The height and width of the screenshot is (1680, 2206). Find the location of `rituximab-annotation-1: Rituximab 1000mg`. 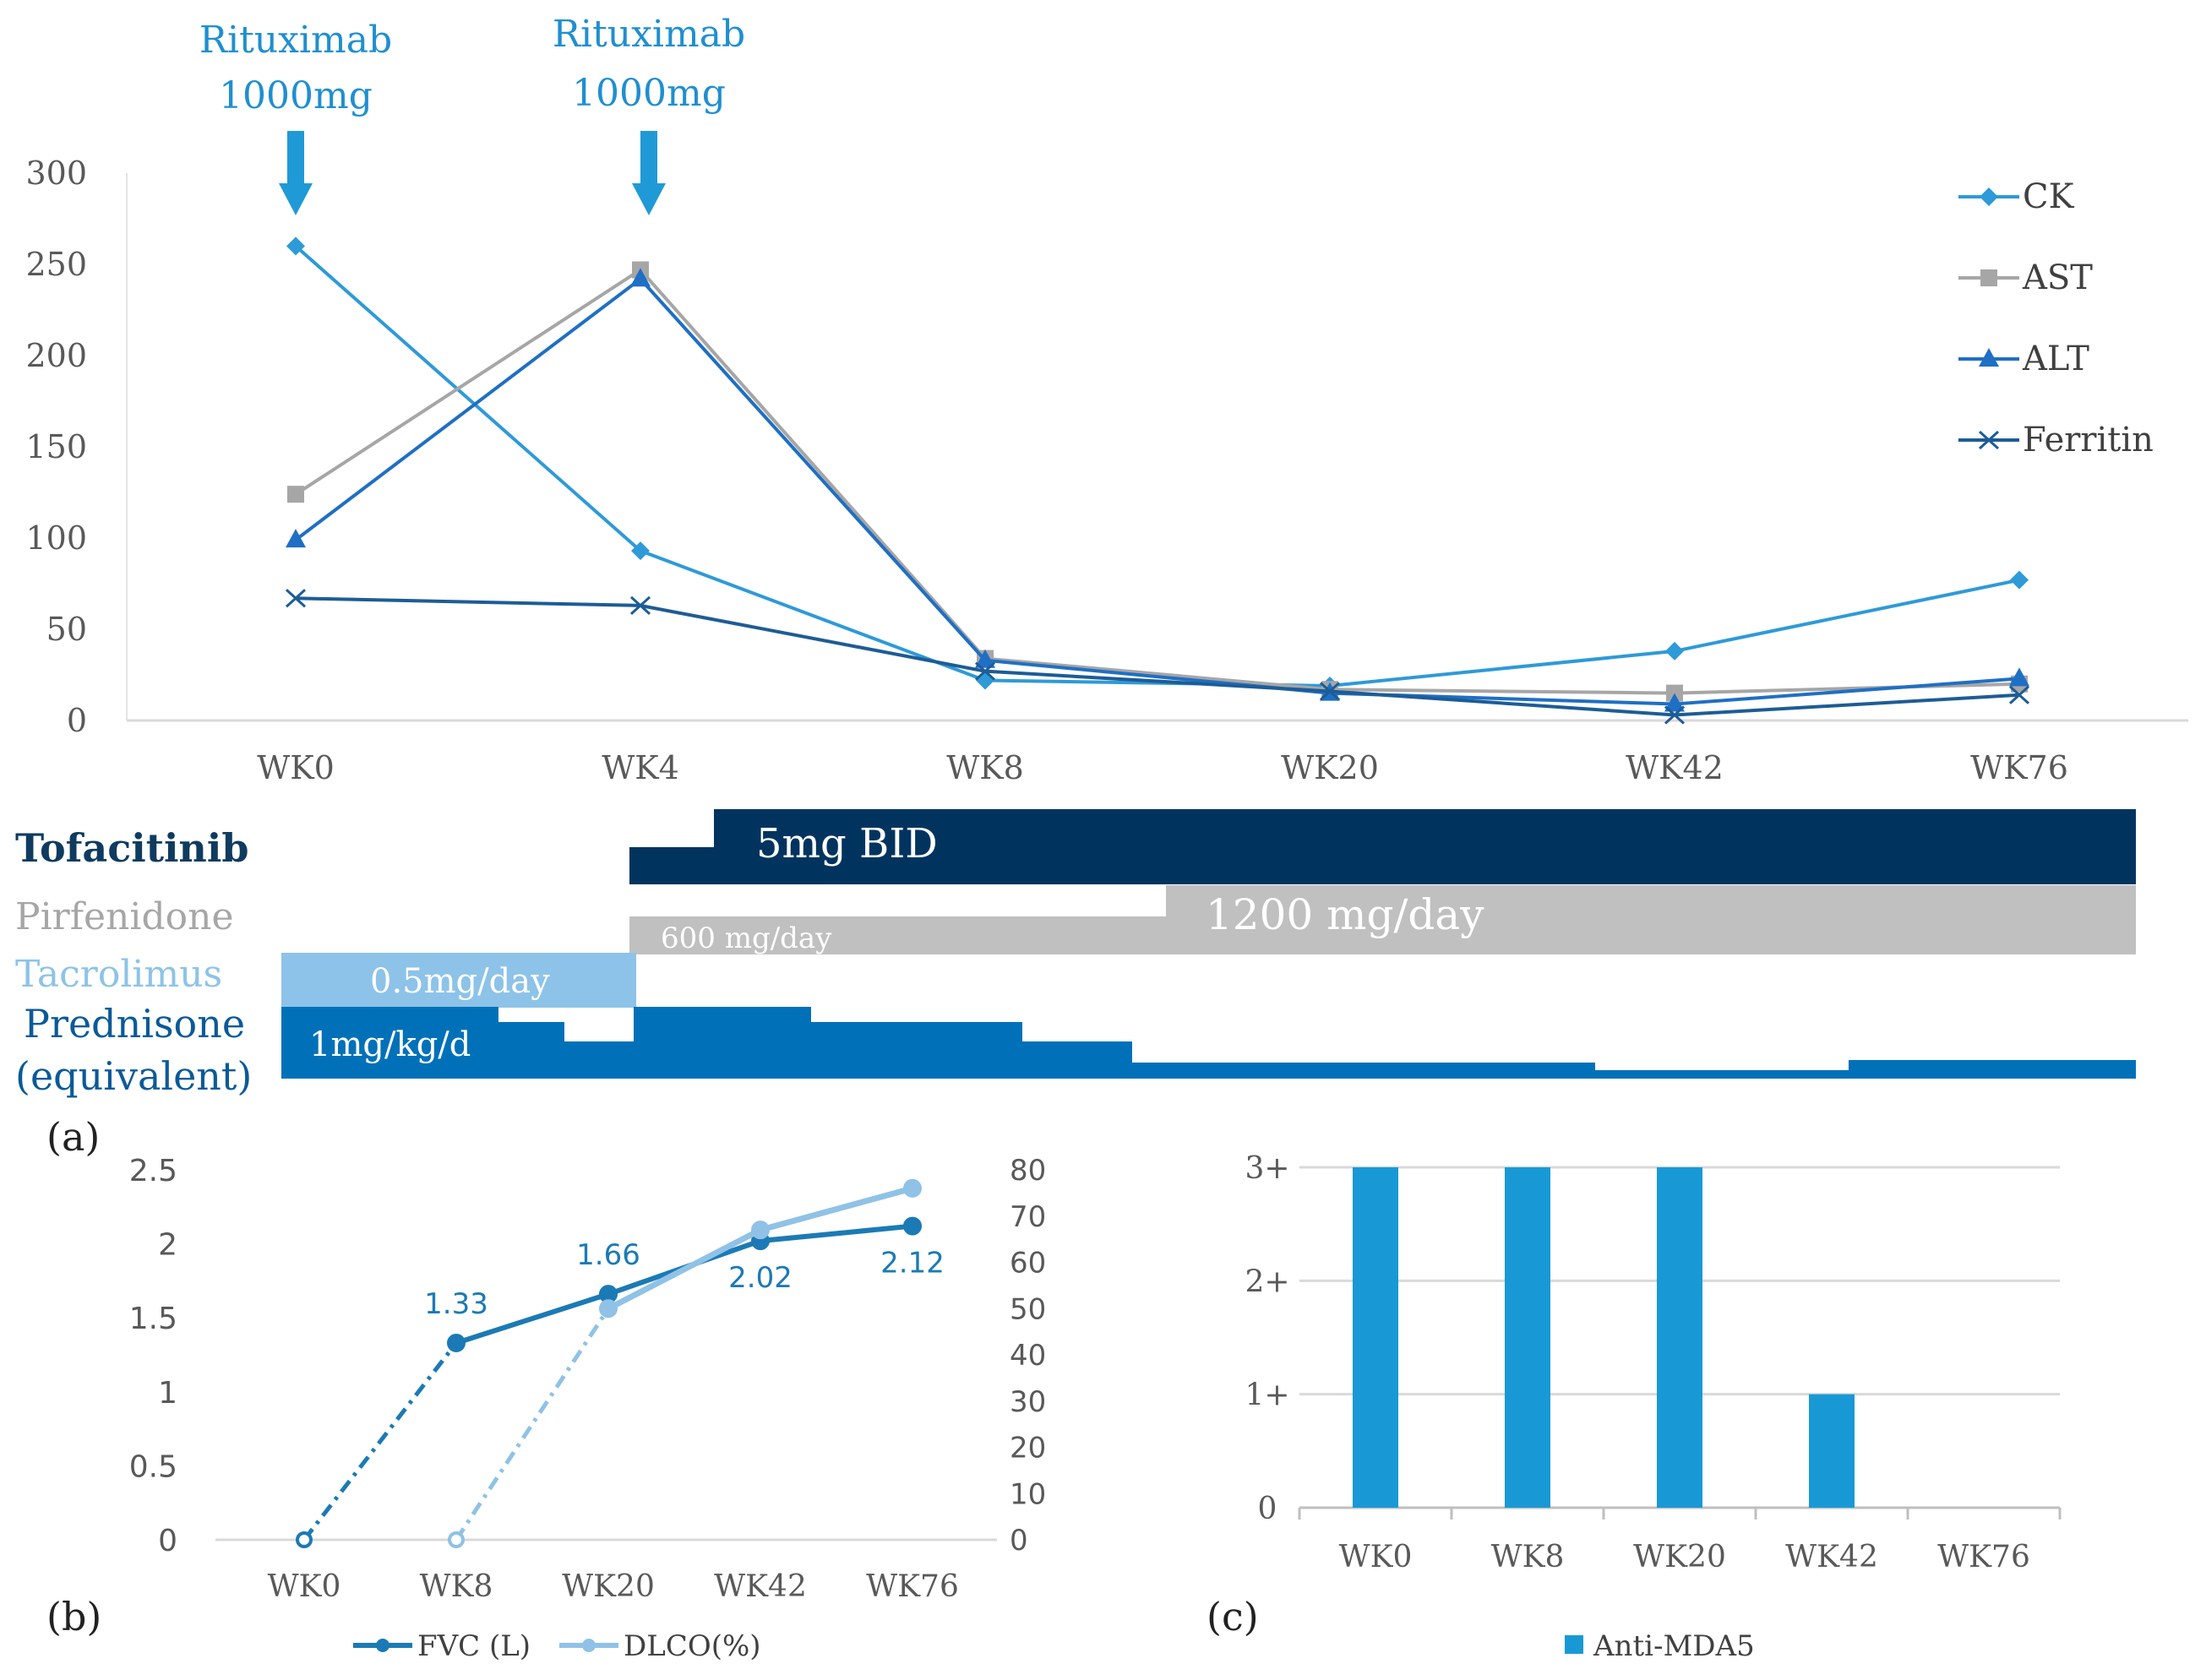

rituximab-annotation-1: Rituximab 1000mg is located at coordinates (295, 117).